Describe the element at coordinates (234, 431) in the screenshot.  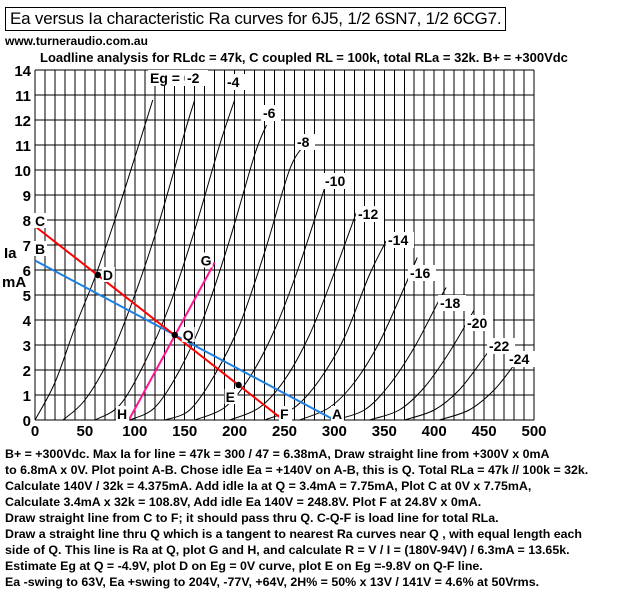
I see `x-tick-label: 200` at that location.